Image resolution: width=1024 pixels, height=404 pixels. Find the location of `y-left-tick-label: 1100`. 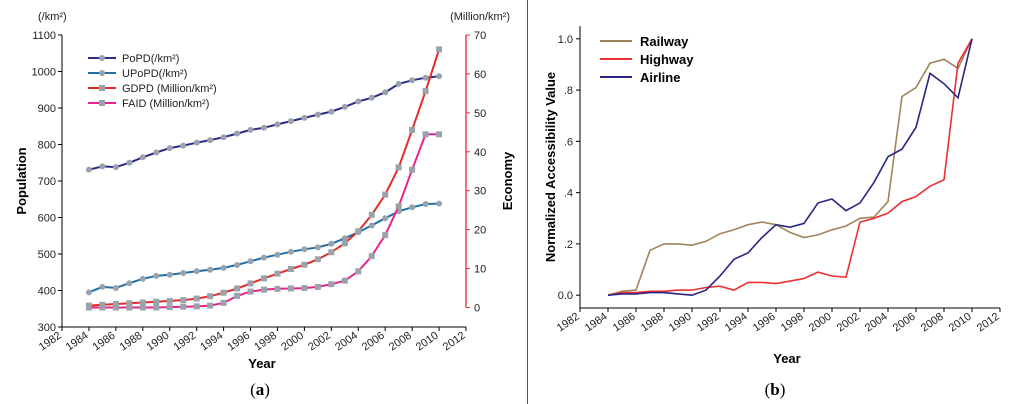

y-left-tick-label: 1100 is located at coordinates (44, 36).